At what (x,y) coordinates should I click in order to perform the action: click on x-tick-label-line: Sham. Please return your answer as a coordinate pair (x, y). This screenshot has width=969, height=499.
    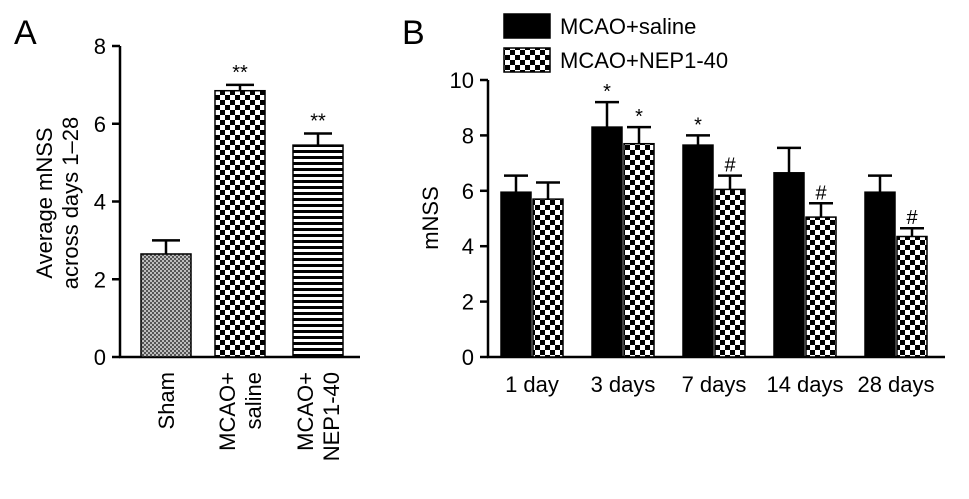
    Looking at the image, I should click on (166, 400).